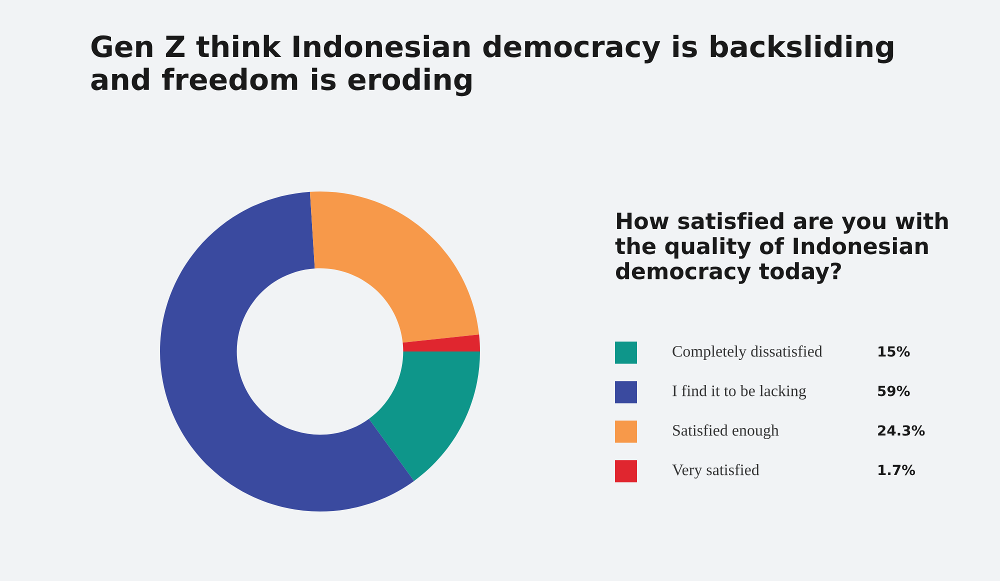 The width and height of the screenshot is (1000, 581). Describe the element at coordinates (726, 432) in the screenshot. I see `legend-label: Satisfied enough` at that location.